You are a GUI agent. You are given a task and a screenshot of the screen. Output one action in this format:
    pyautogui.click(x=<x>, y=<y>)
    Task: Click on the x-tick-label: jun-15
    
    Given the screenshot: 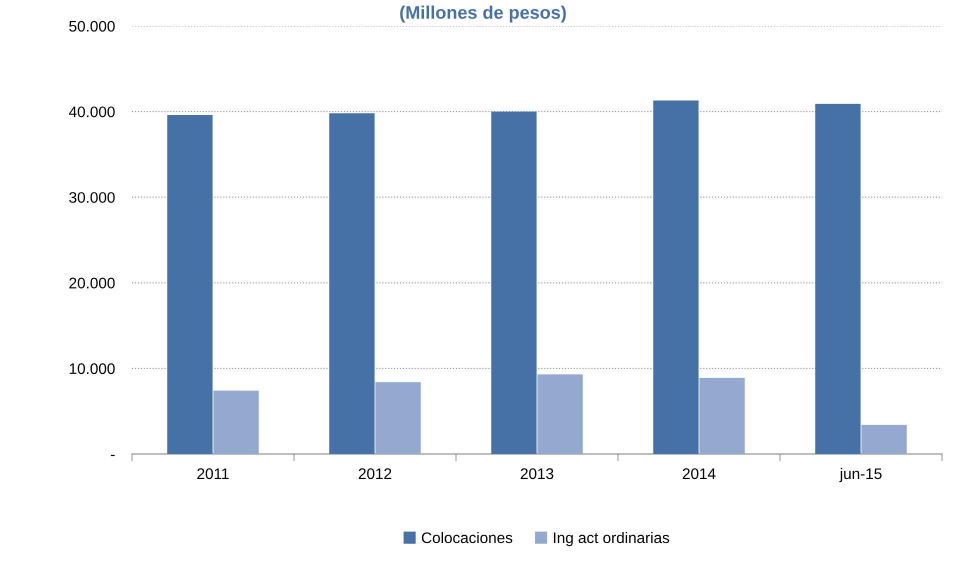 What is the action you would take?
    pyautogui.click(x=860, y=475)
    